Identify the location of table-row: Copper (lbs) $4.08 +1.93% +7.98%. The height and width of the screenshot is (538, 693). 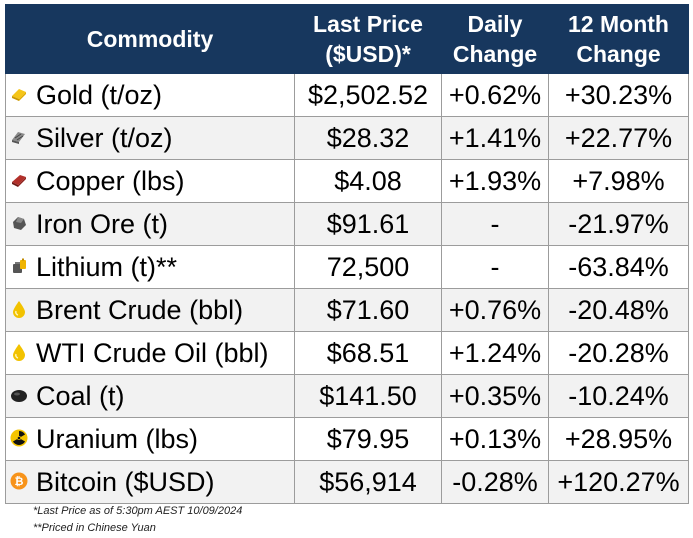
(347, 181).